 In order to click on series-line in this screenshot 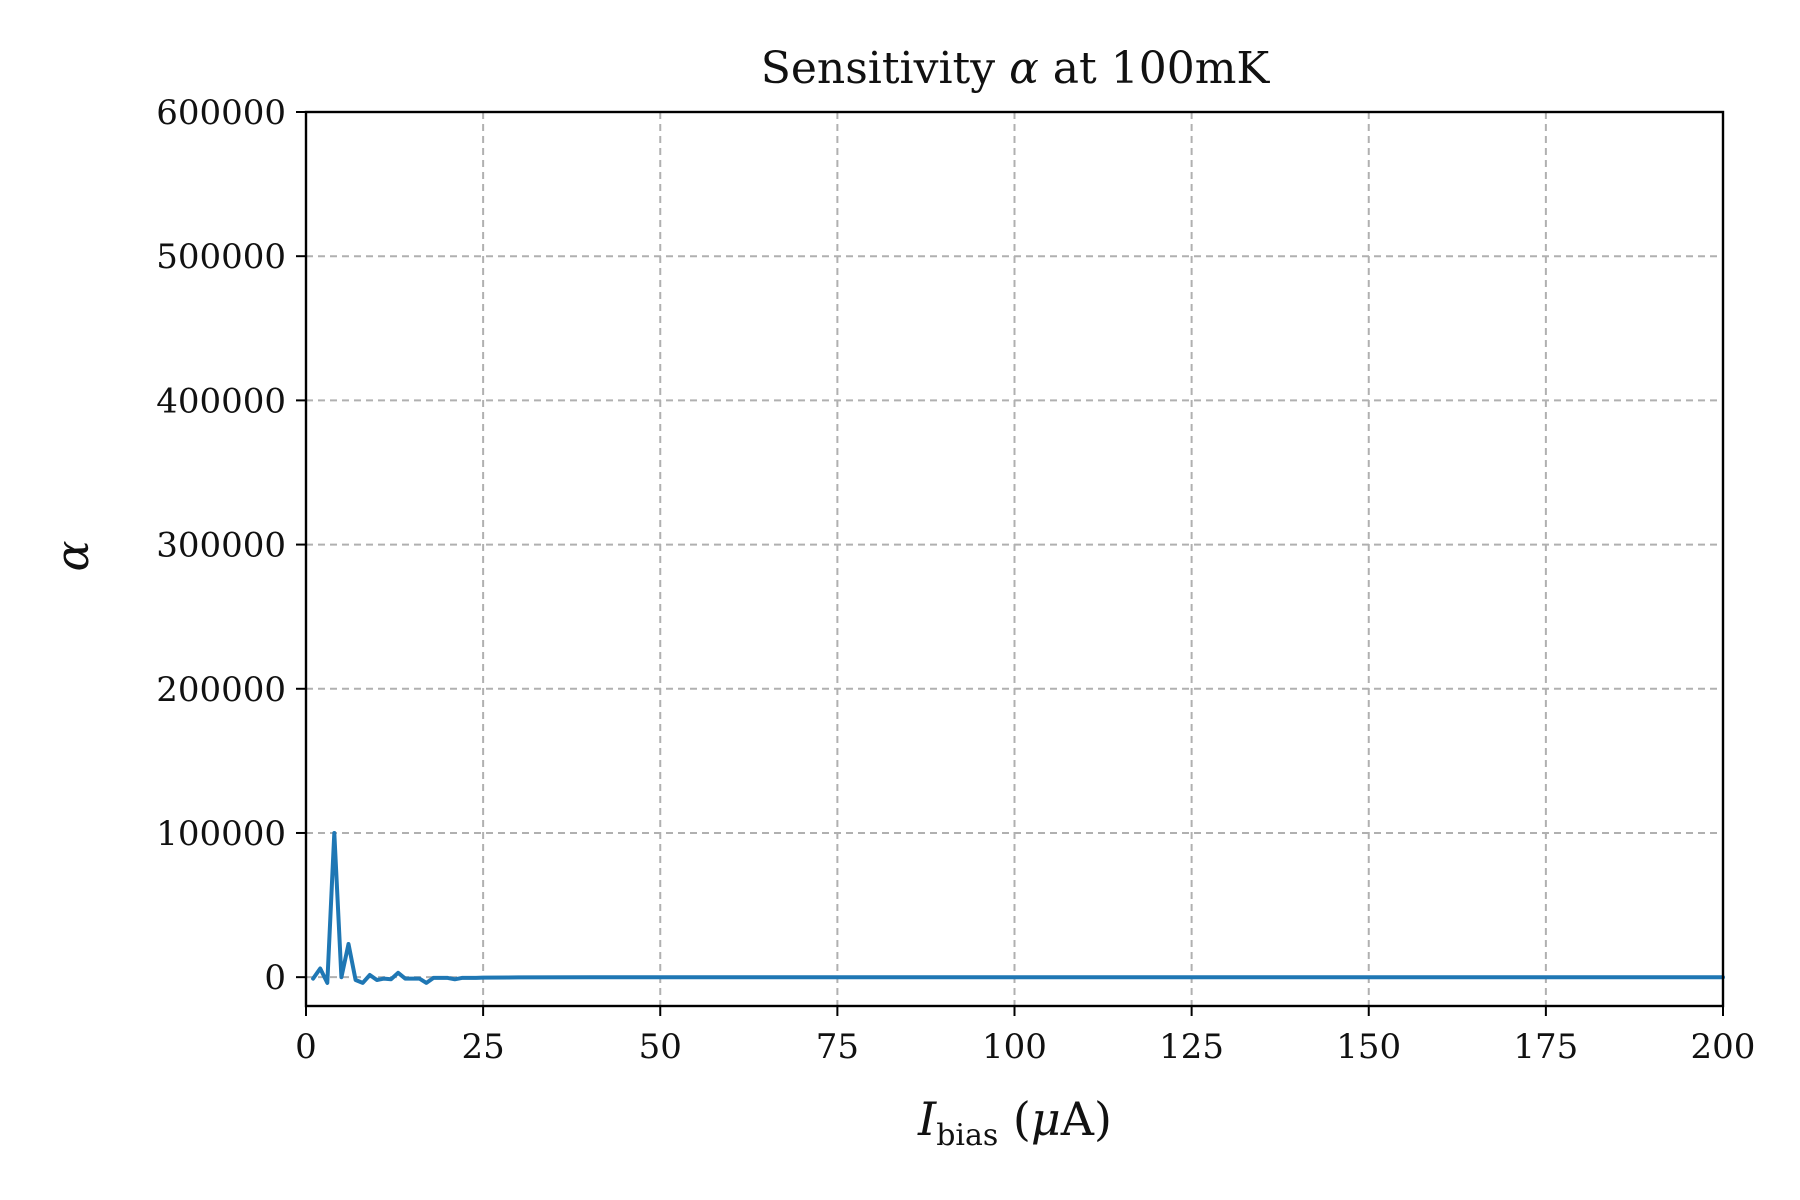, I will do `click(1018, 908)`.